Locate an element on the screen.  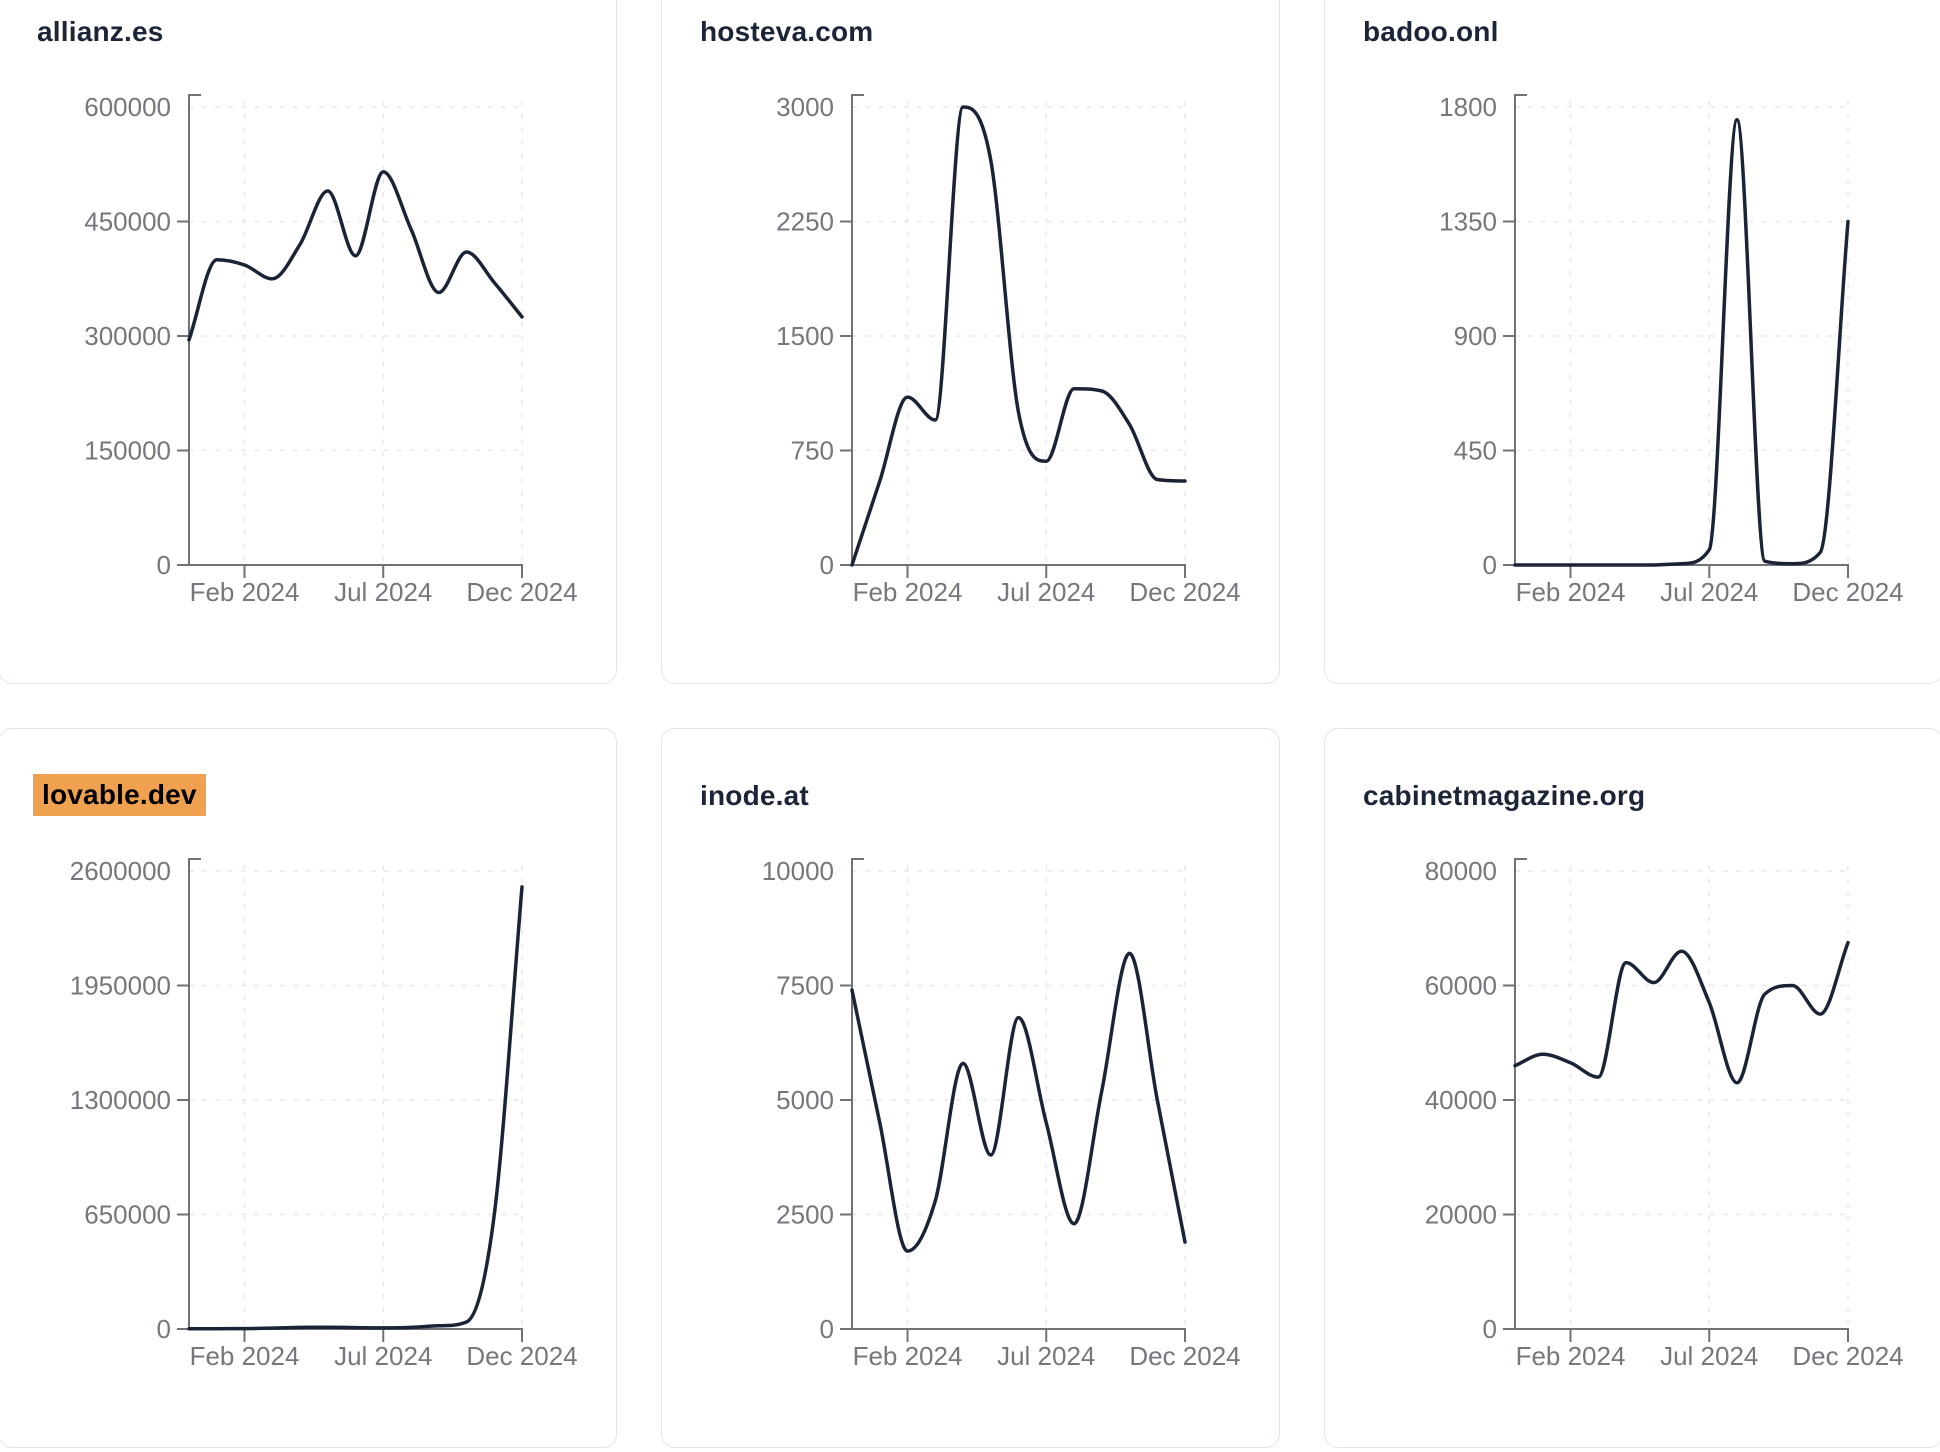
y-axis-tick-label: 450 is located at coordinates (1475, 451).